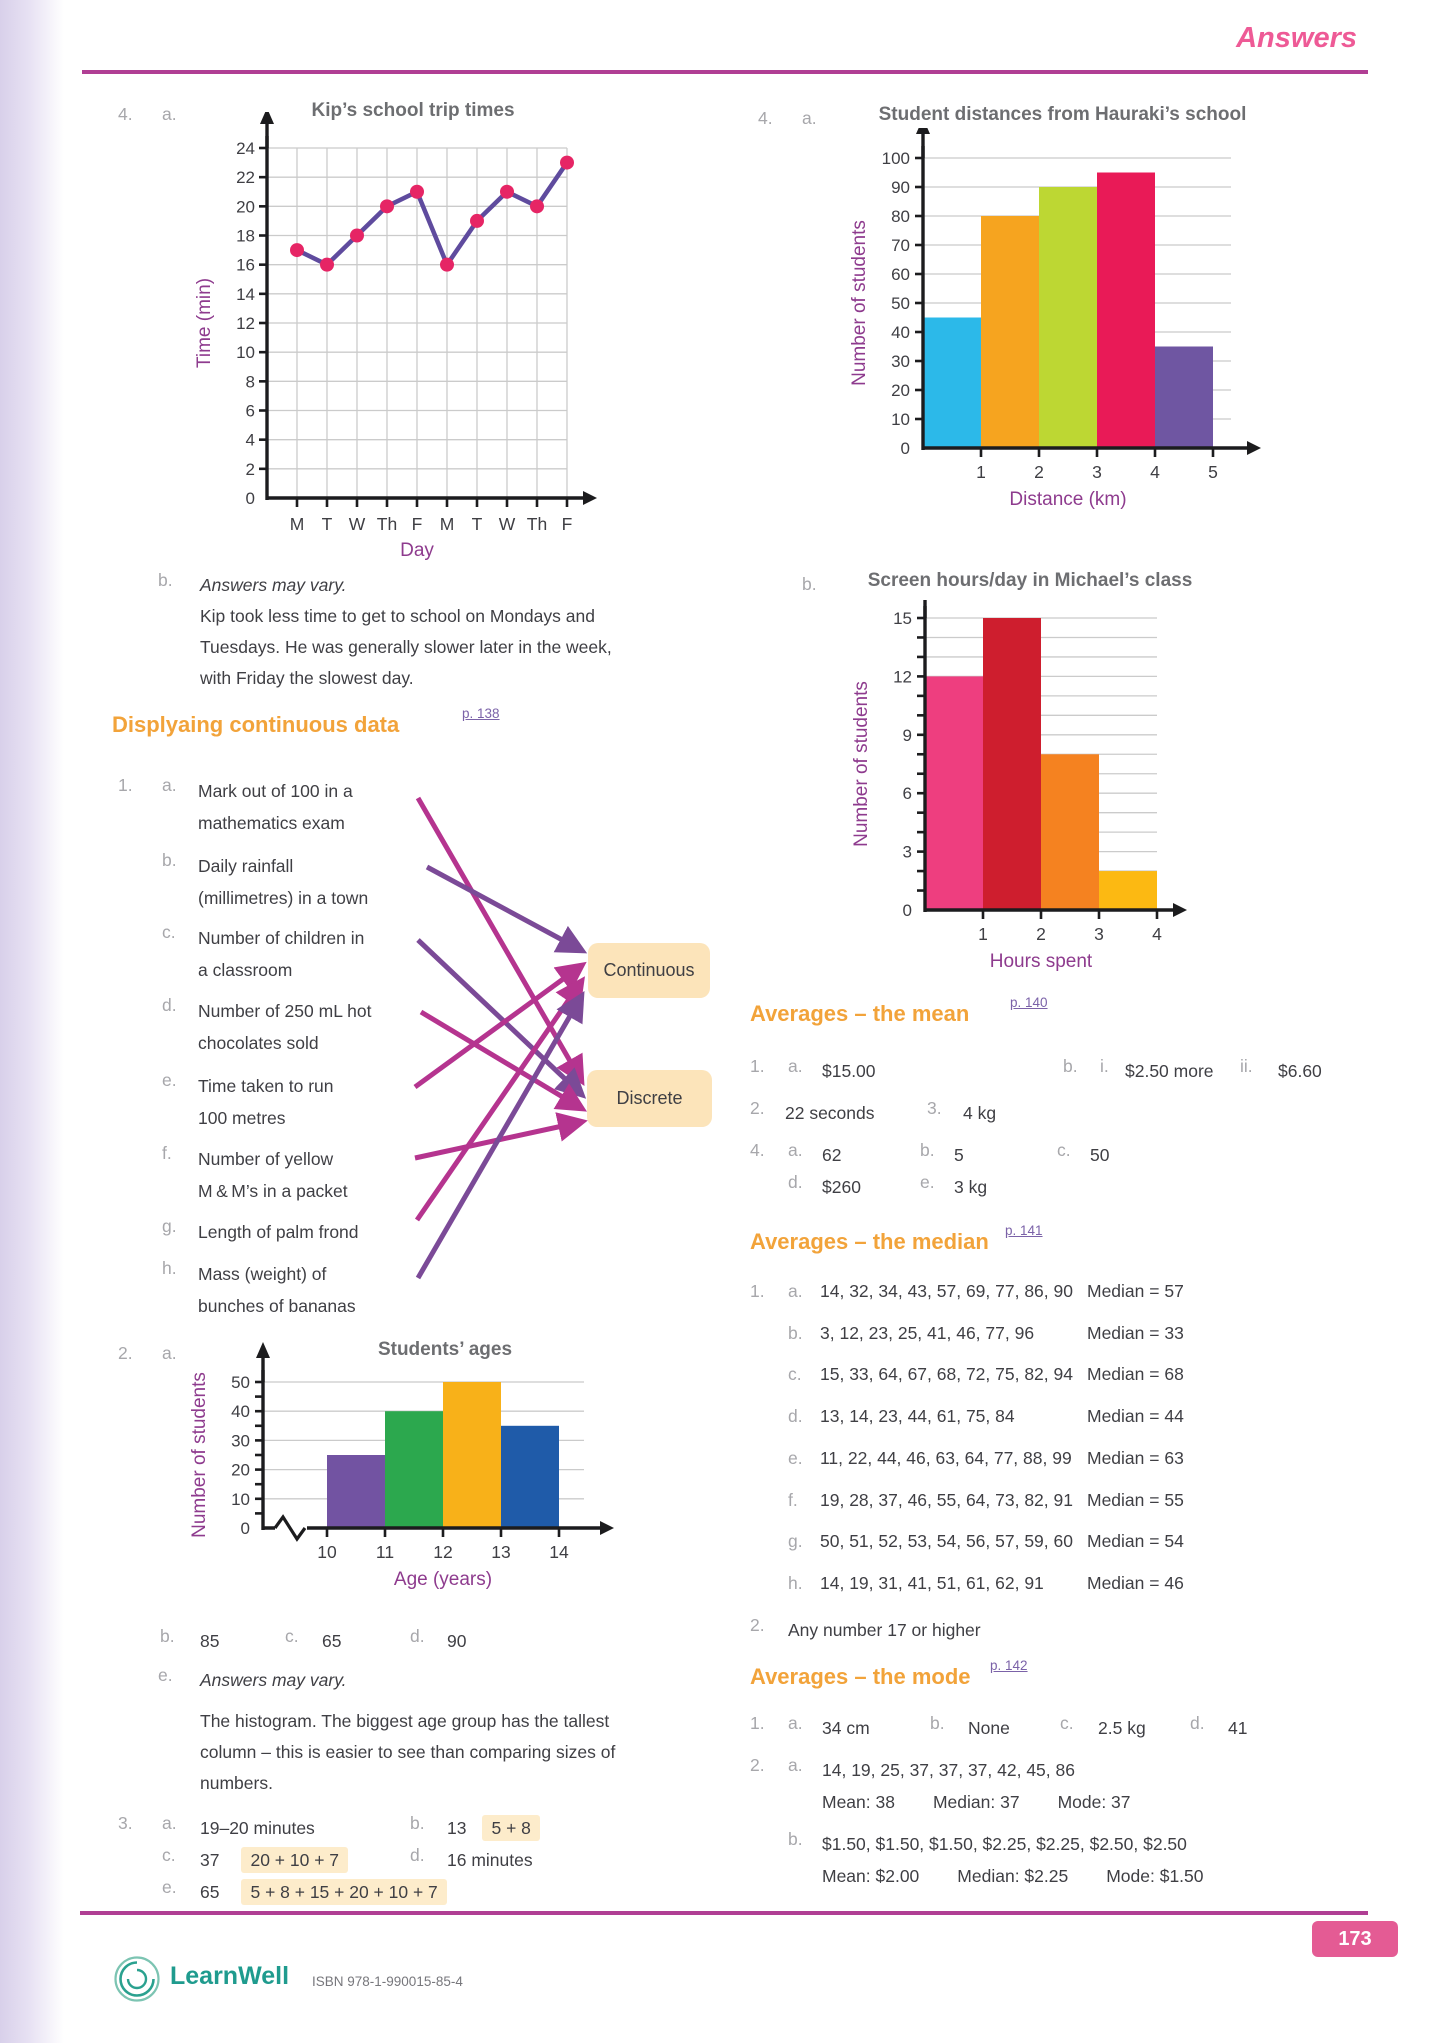 This screenshot has height=2043, width=1445. I want to click on q2c-value: 65, so click(332, 1641).